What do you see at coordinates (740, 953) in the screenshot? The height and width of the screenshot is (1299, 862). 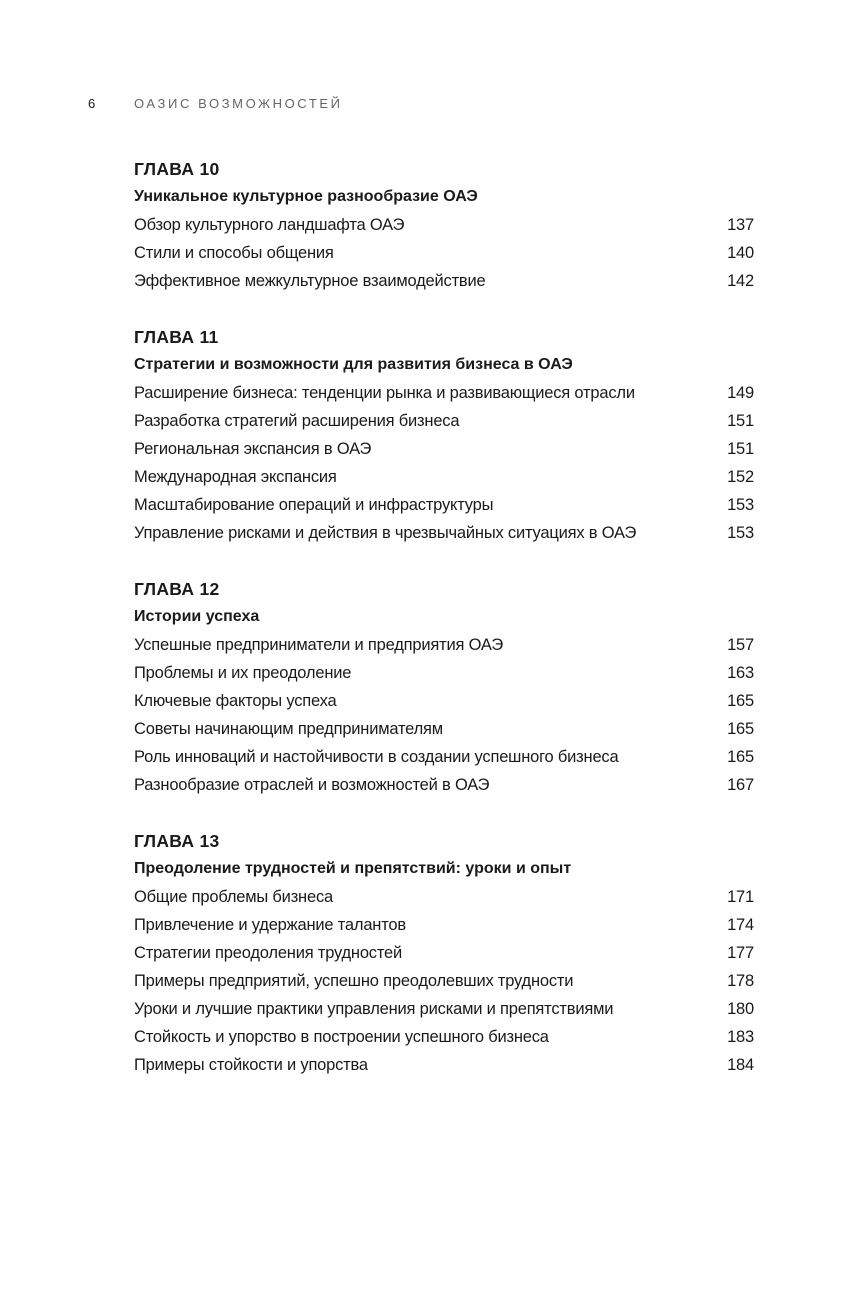 I see `entry-page-number: 177` at bounding box center [740, 953].